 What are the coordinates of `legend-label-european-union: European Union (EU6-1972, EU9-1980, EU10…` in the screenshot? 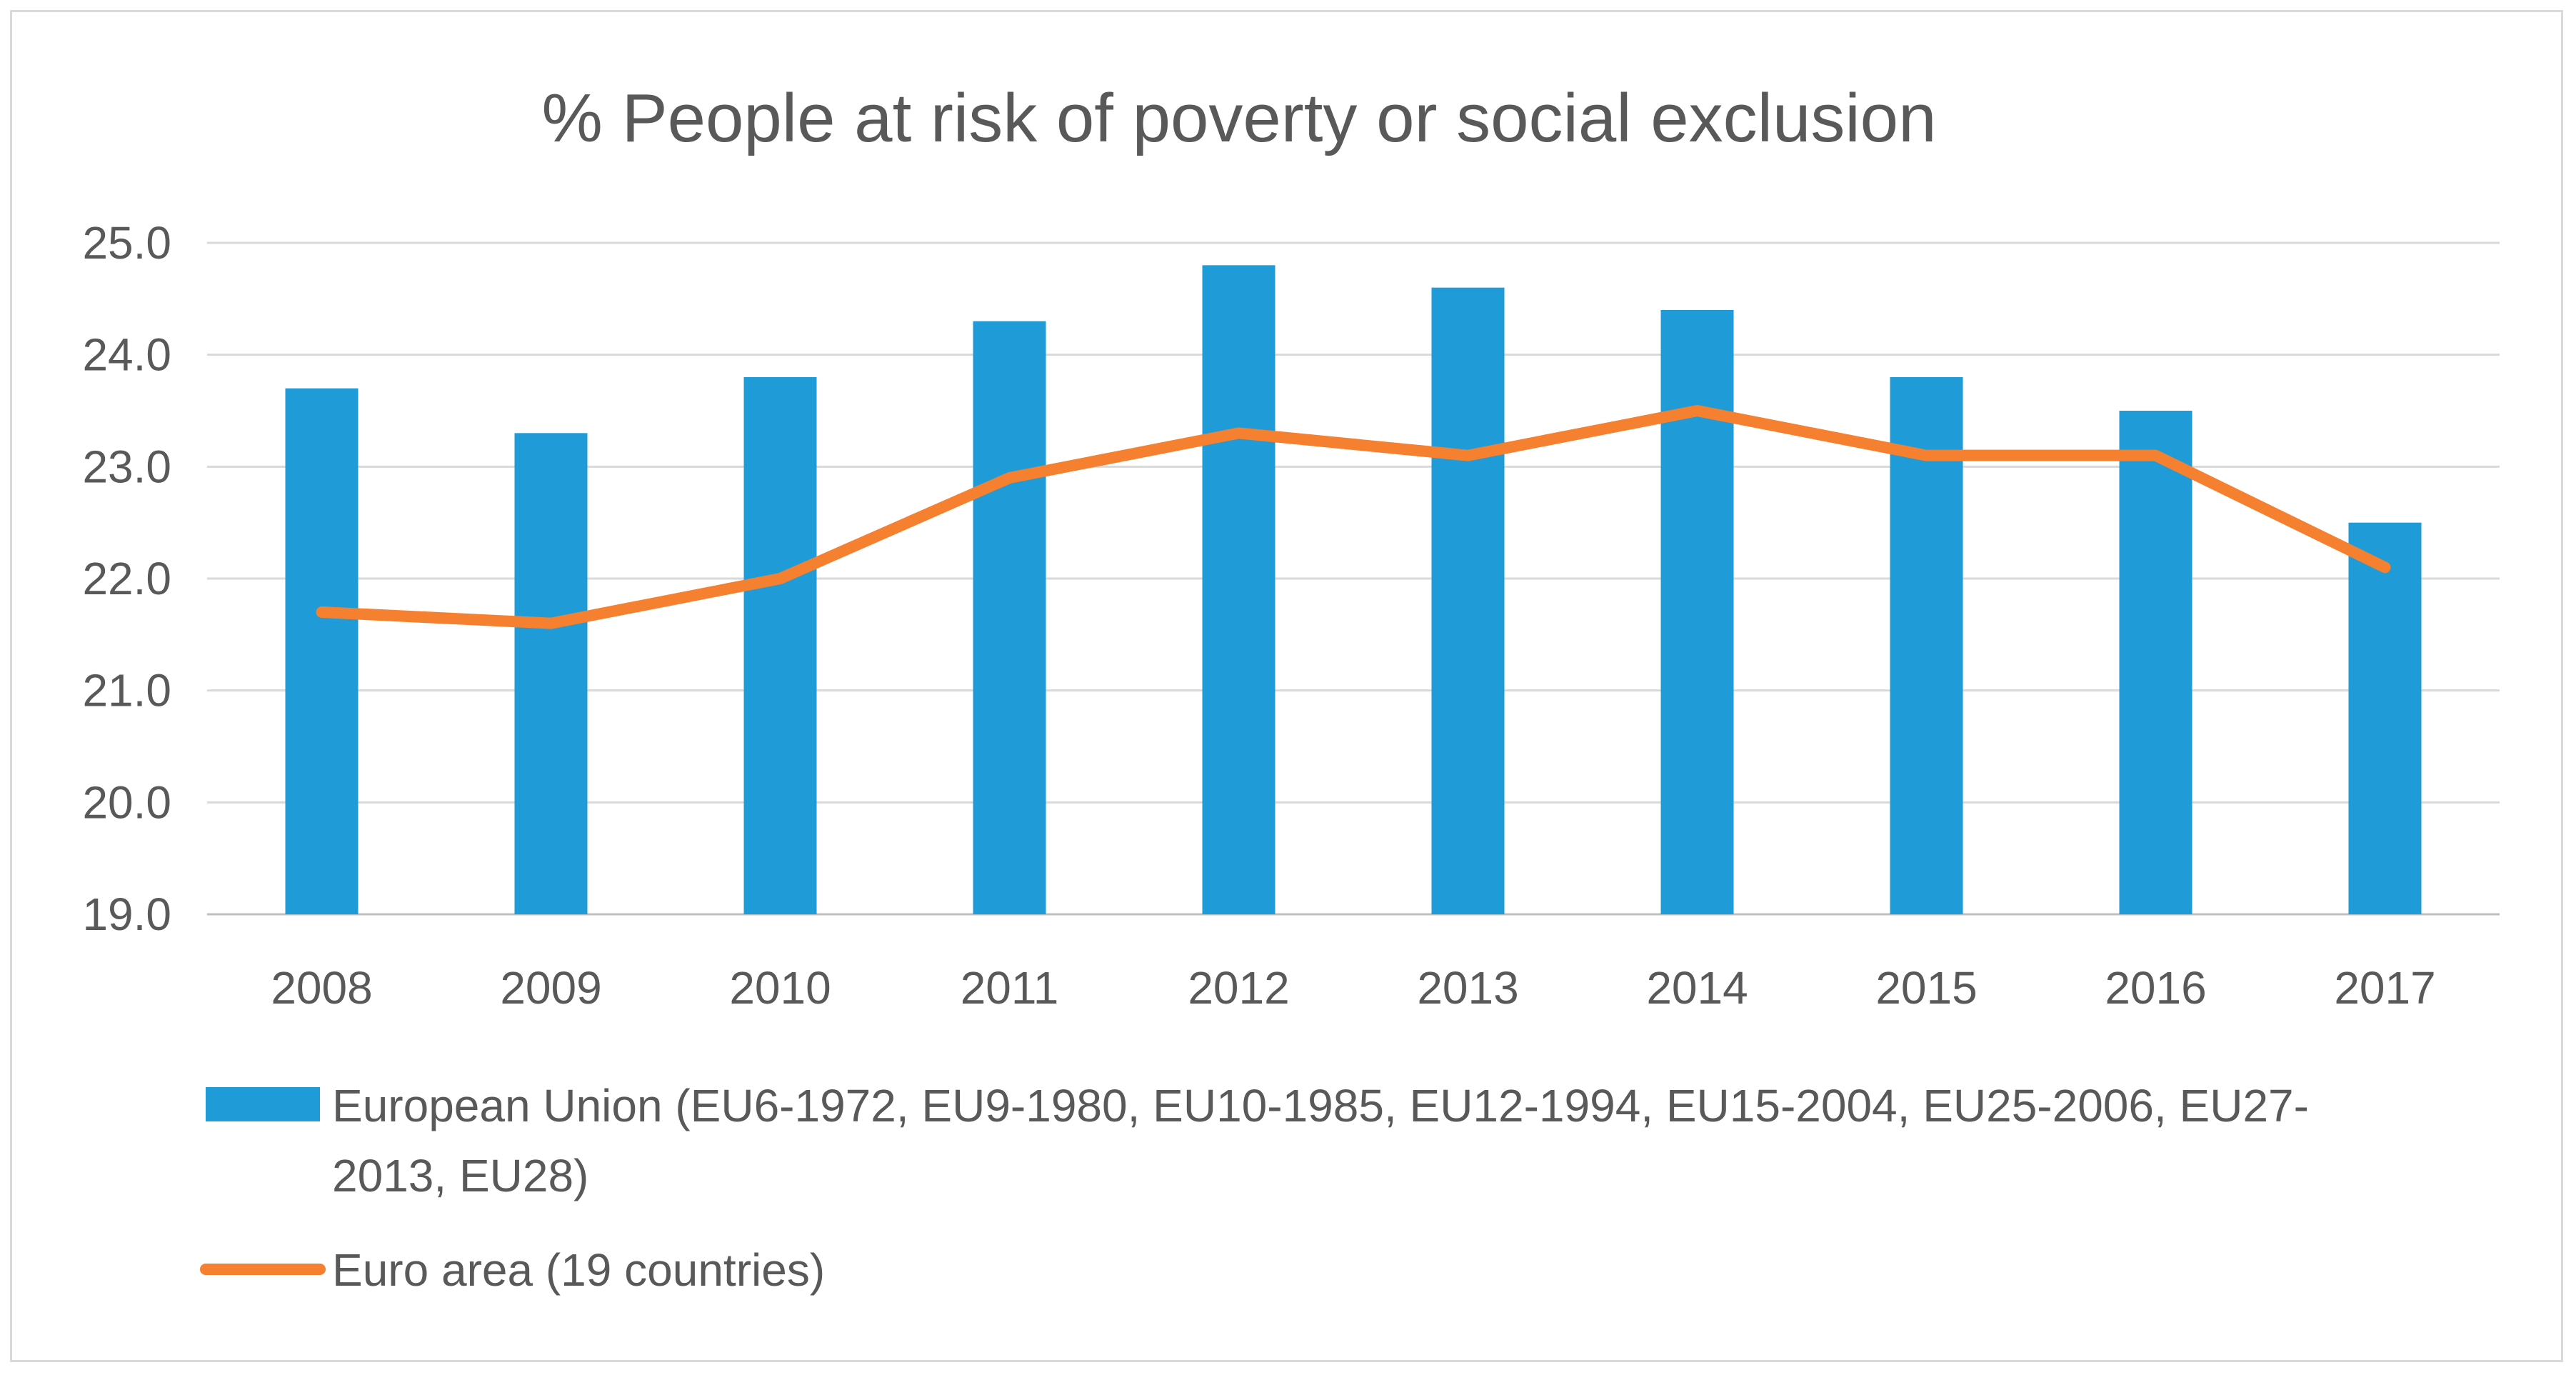 It's located at (1320, 1105).